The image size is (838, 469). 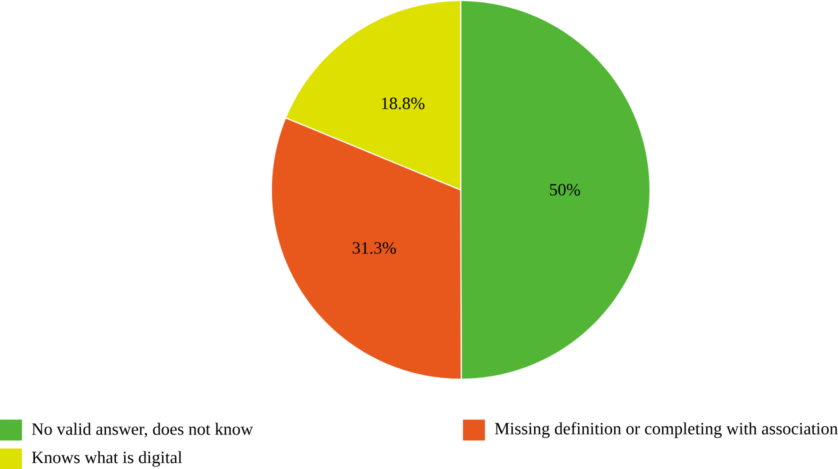 I want to click on data-label: 18.8%, so click(x=403, y=103).